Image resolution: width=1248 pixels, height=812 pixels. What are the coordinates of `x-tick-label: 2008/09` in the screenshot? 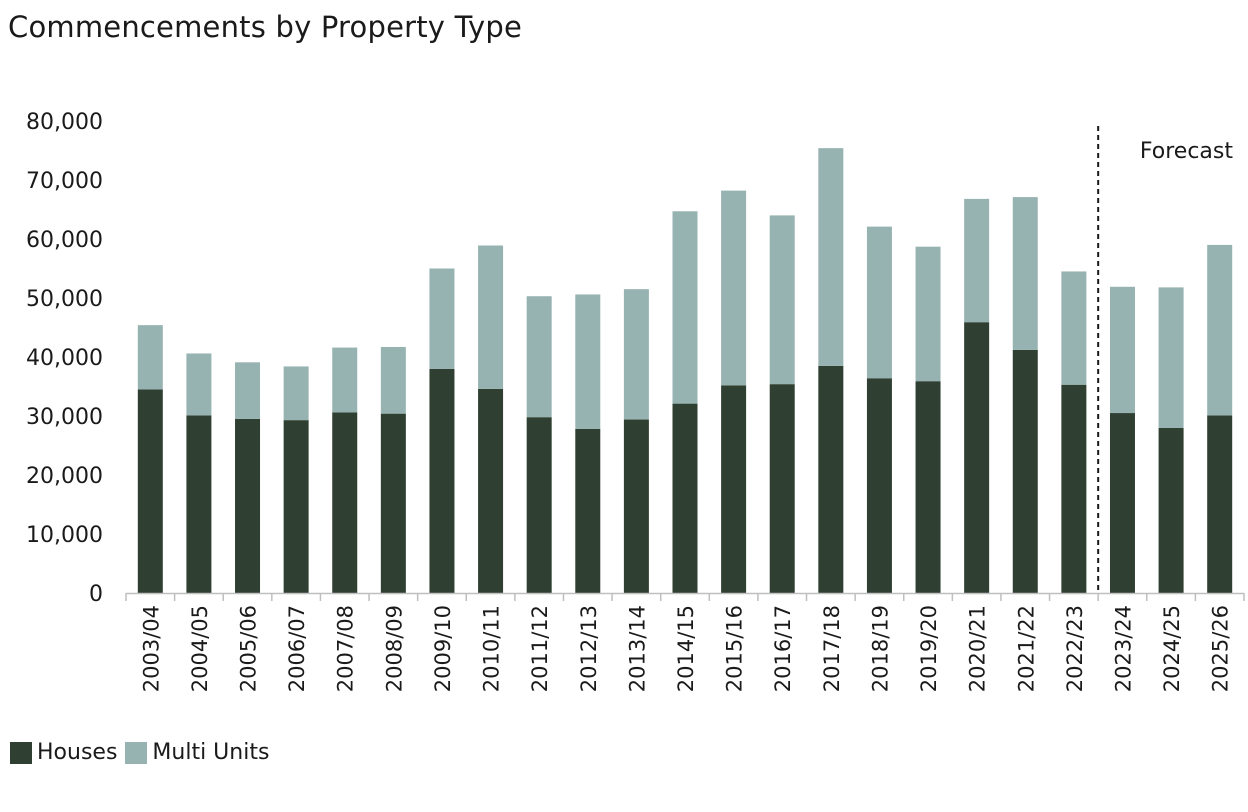 It's located at (394, 648).